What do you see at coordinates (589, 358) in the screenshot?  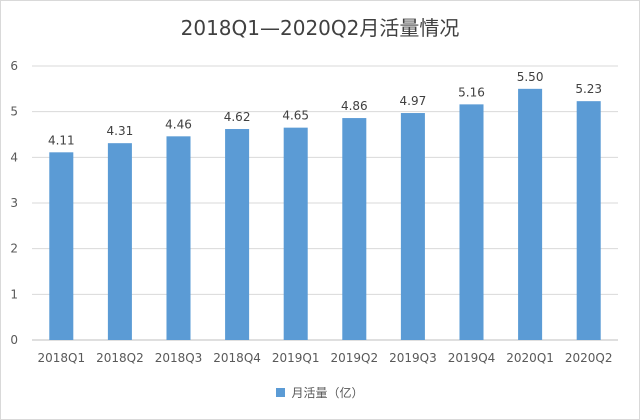 I see `x-tick-label: 2020Q2` at bounding box center [589, 358].